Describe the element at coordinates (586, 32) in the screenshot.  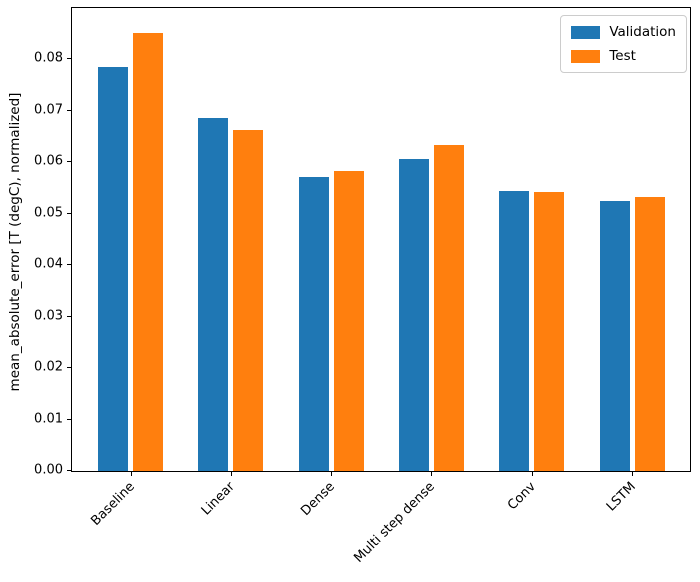
I see `validation-swatch` at that location.